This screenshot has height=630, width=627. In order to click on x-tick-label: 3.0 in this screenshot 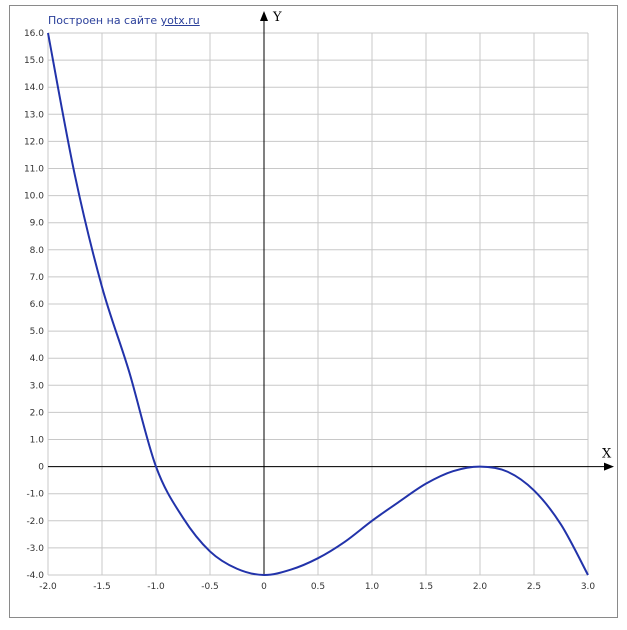, I will do `click(588, 587)`.